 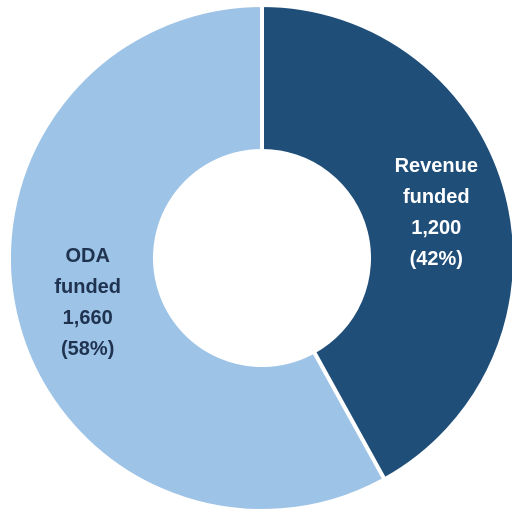 What do you see at coordinates (87, 317) in the screenshot?
I see `value-label: 1,660` at bounding box center [87, 317].